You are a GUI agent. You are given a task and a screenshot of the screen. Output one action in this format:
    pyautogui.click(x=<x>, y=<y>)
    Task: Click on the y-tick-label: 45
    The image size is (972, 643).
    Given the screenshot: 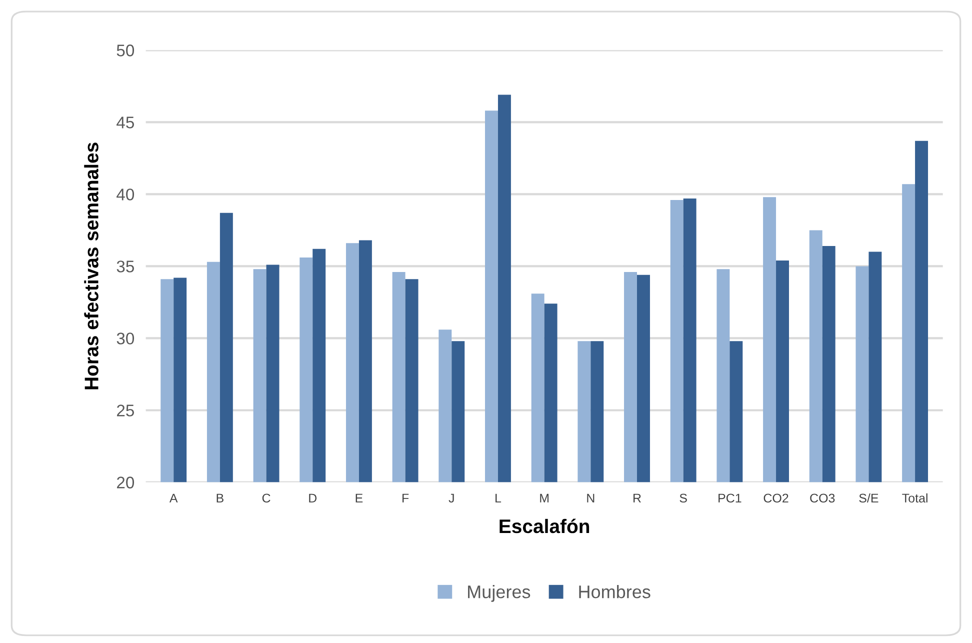 What is the action you would take?
    pyautogui.click(x=125, y=122)
    